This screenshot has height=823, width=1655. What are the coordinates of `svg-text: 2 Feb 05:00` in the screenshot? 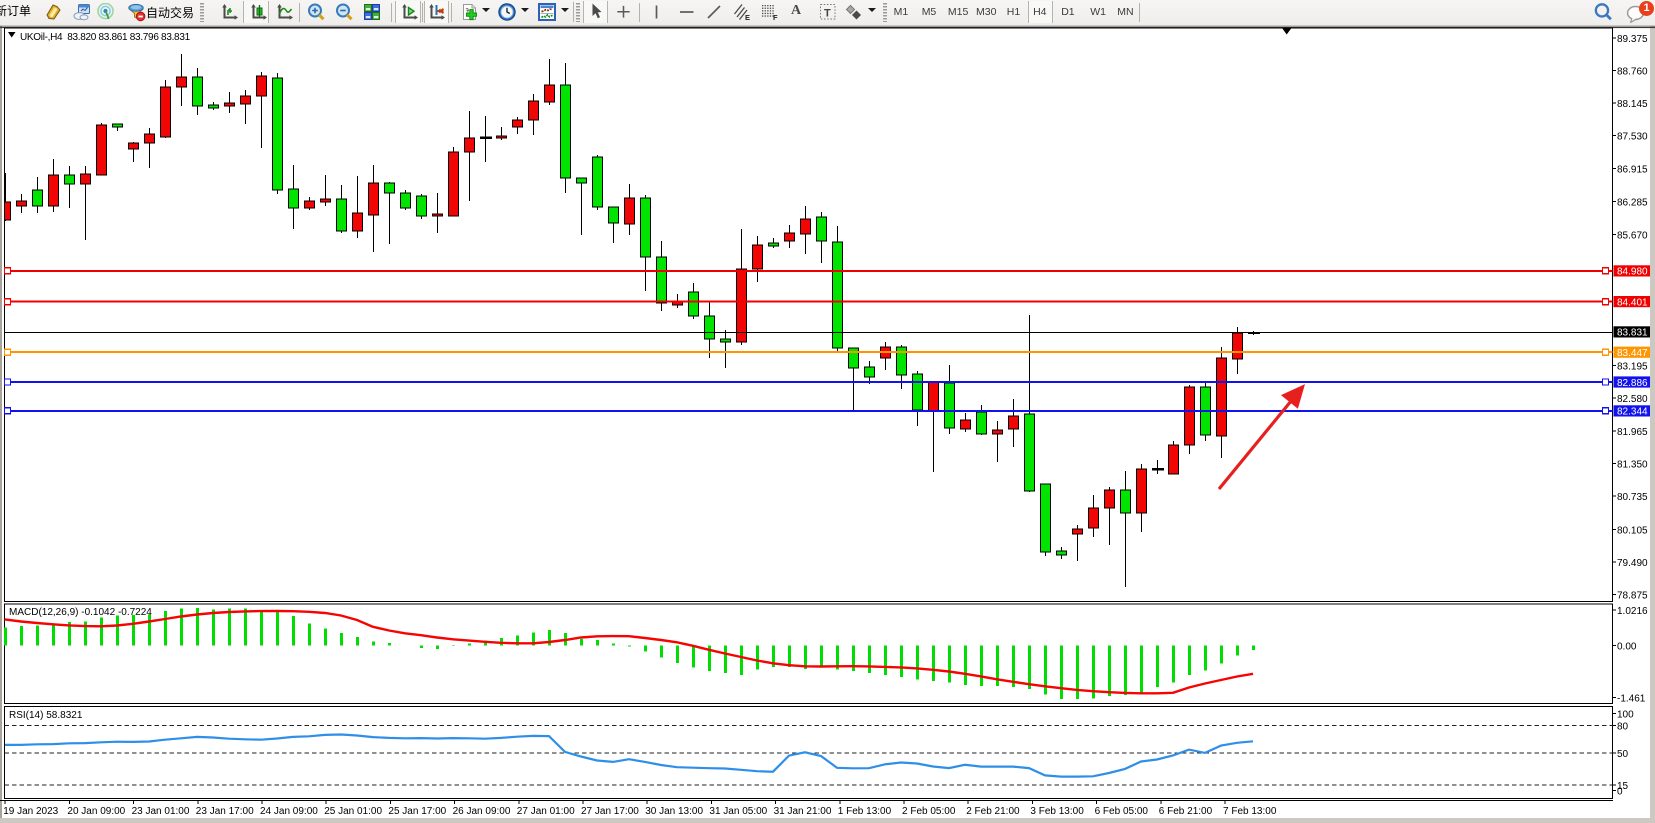 It's located at (929, 811).